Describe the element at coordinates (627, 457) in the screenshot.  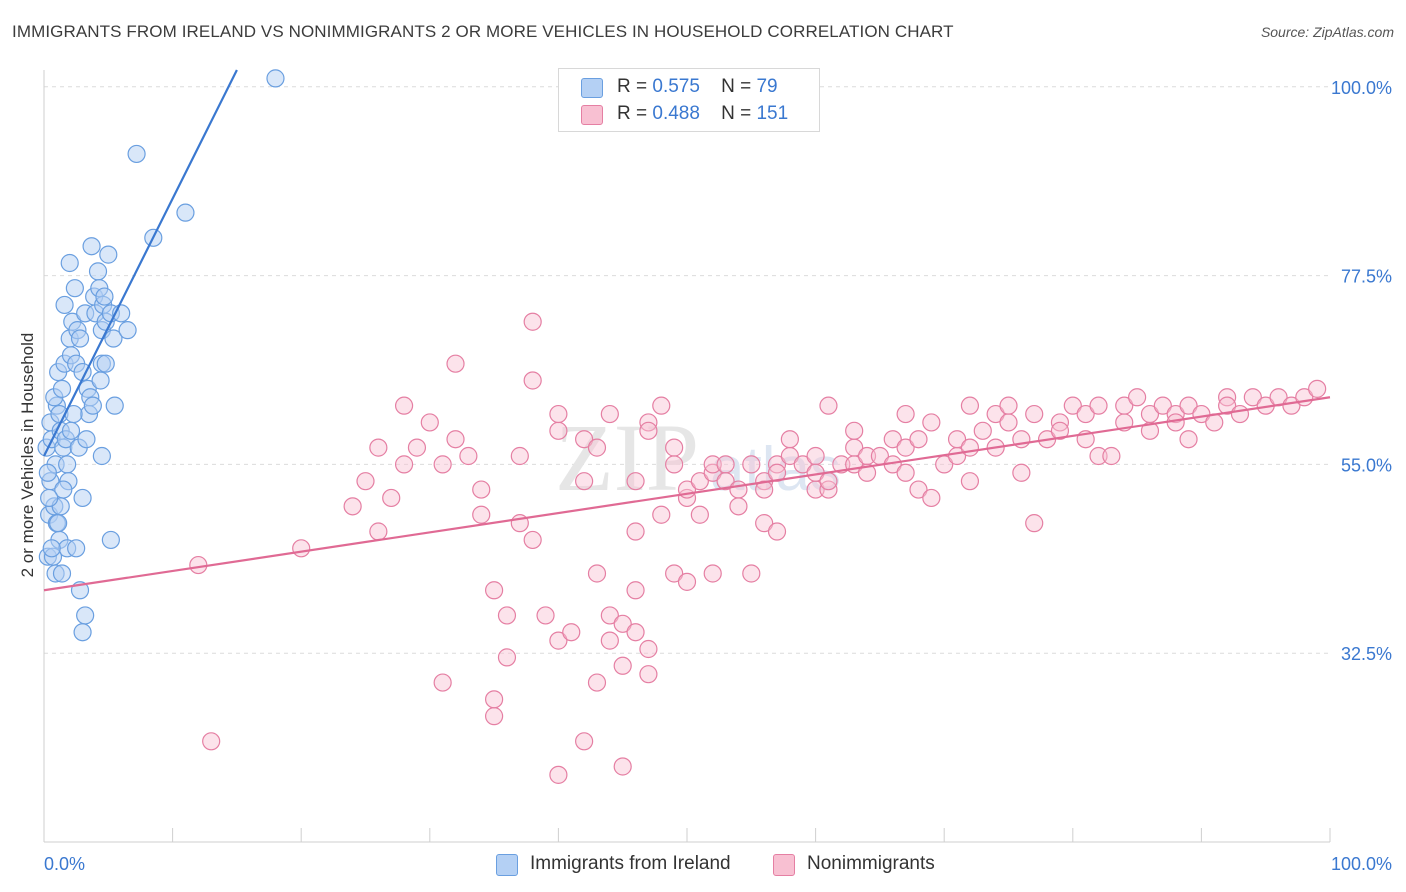
I see `watermark-zip: ZIP` at that location.